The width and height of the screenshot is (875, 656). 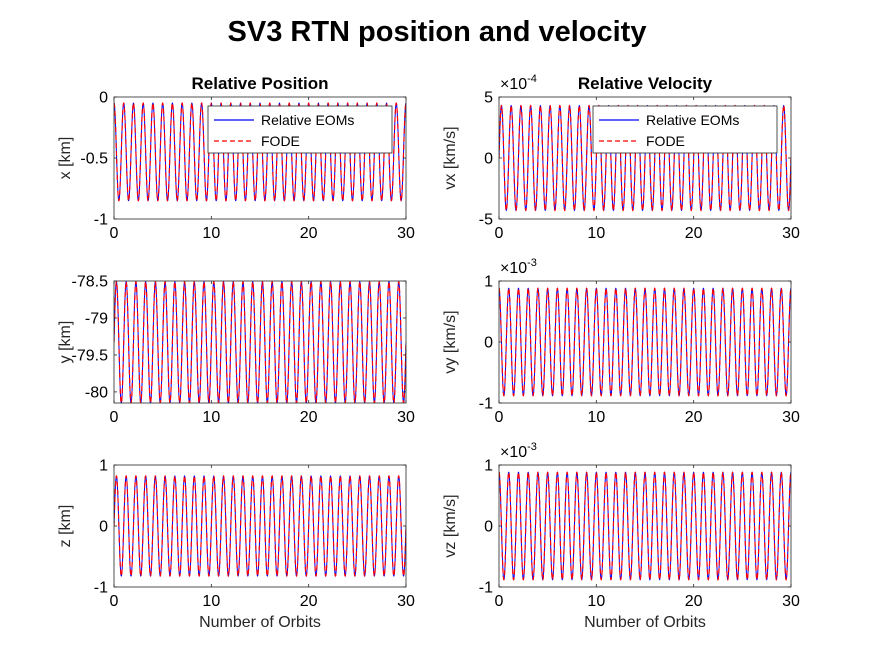 What do you see at coordinates (94, 159) in the screenshot?
I see `y-tick-label: -0.5` at bounding box center [94, 159].